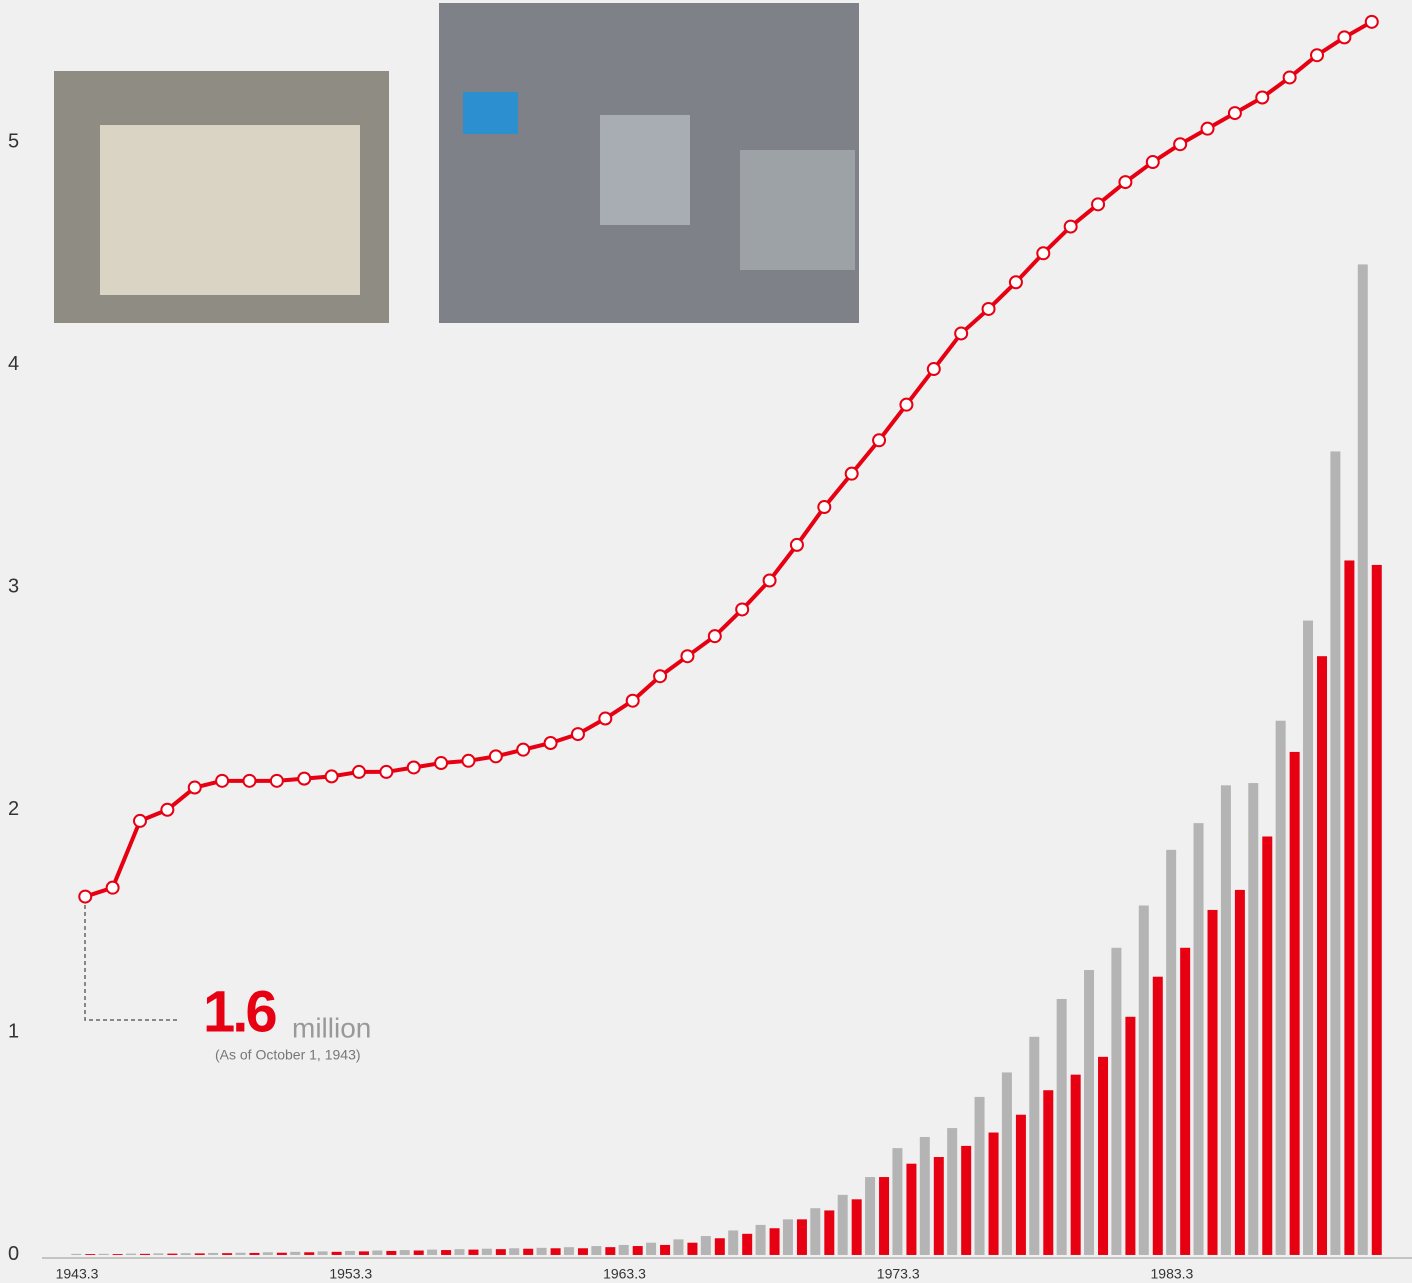 This screenshot has width=1412, height=1283. Describe the element at coordinates (13, 1254) in the screenshot. I see `y-tick-label: 0` at that location.